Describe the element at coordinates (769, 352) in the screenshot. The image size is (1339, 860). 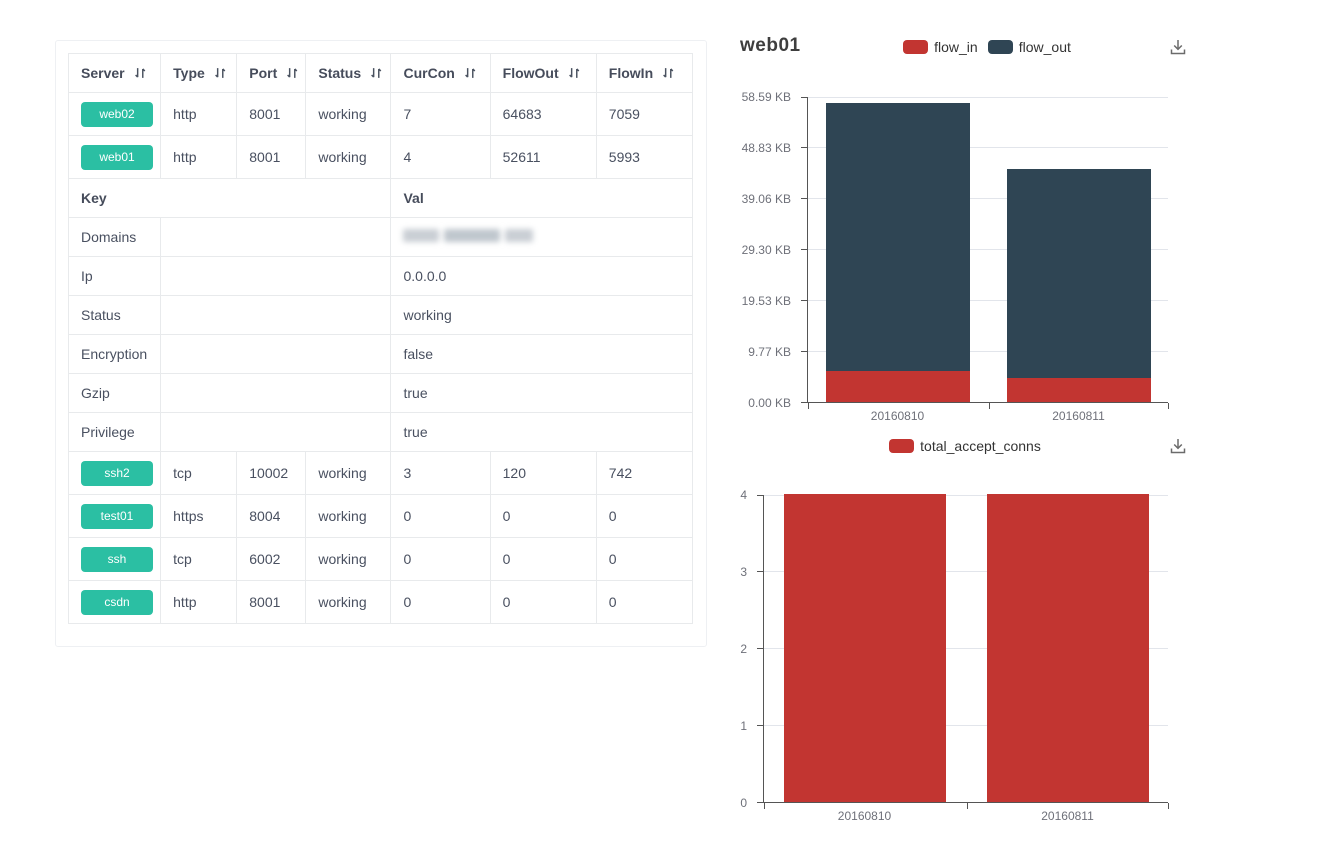
I see `y-axis-tick-label: 9.77 KB` at that location.